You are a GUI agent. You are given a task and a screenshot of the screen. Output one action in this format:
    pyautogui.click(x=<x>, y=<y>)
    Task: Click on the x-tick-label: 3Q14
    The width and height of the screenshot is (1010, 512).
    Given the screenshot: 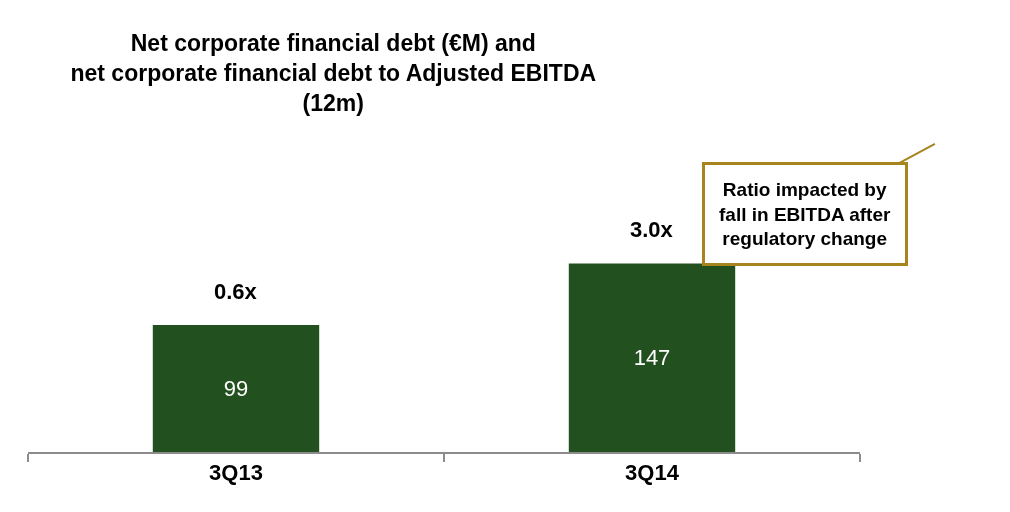 What is the action you would take?
    pyautogui.click(x=652, y=473)
    